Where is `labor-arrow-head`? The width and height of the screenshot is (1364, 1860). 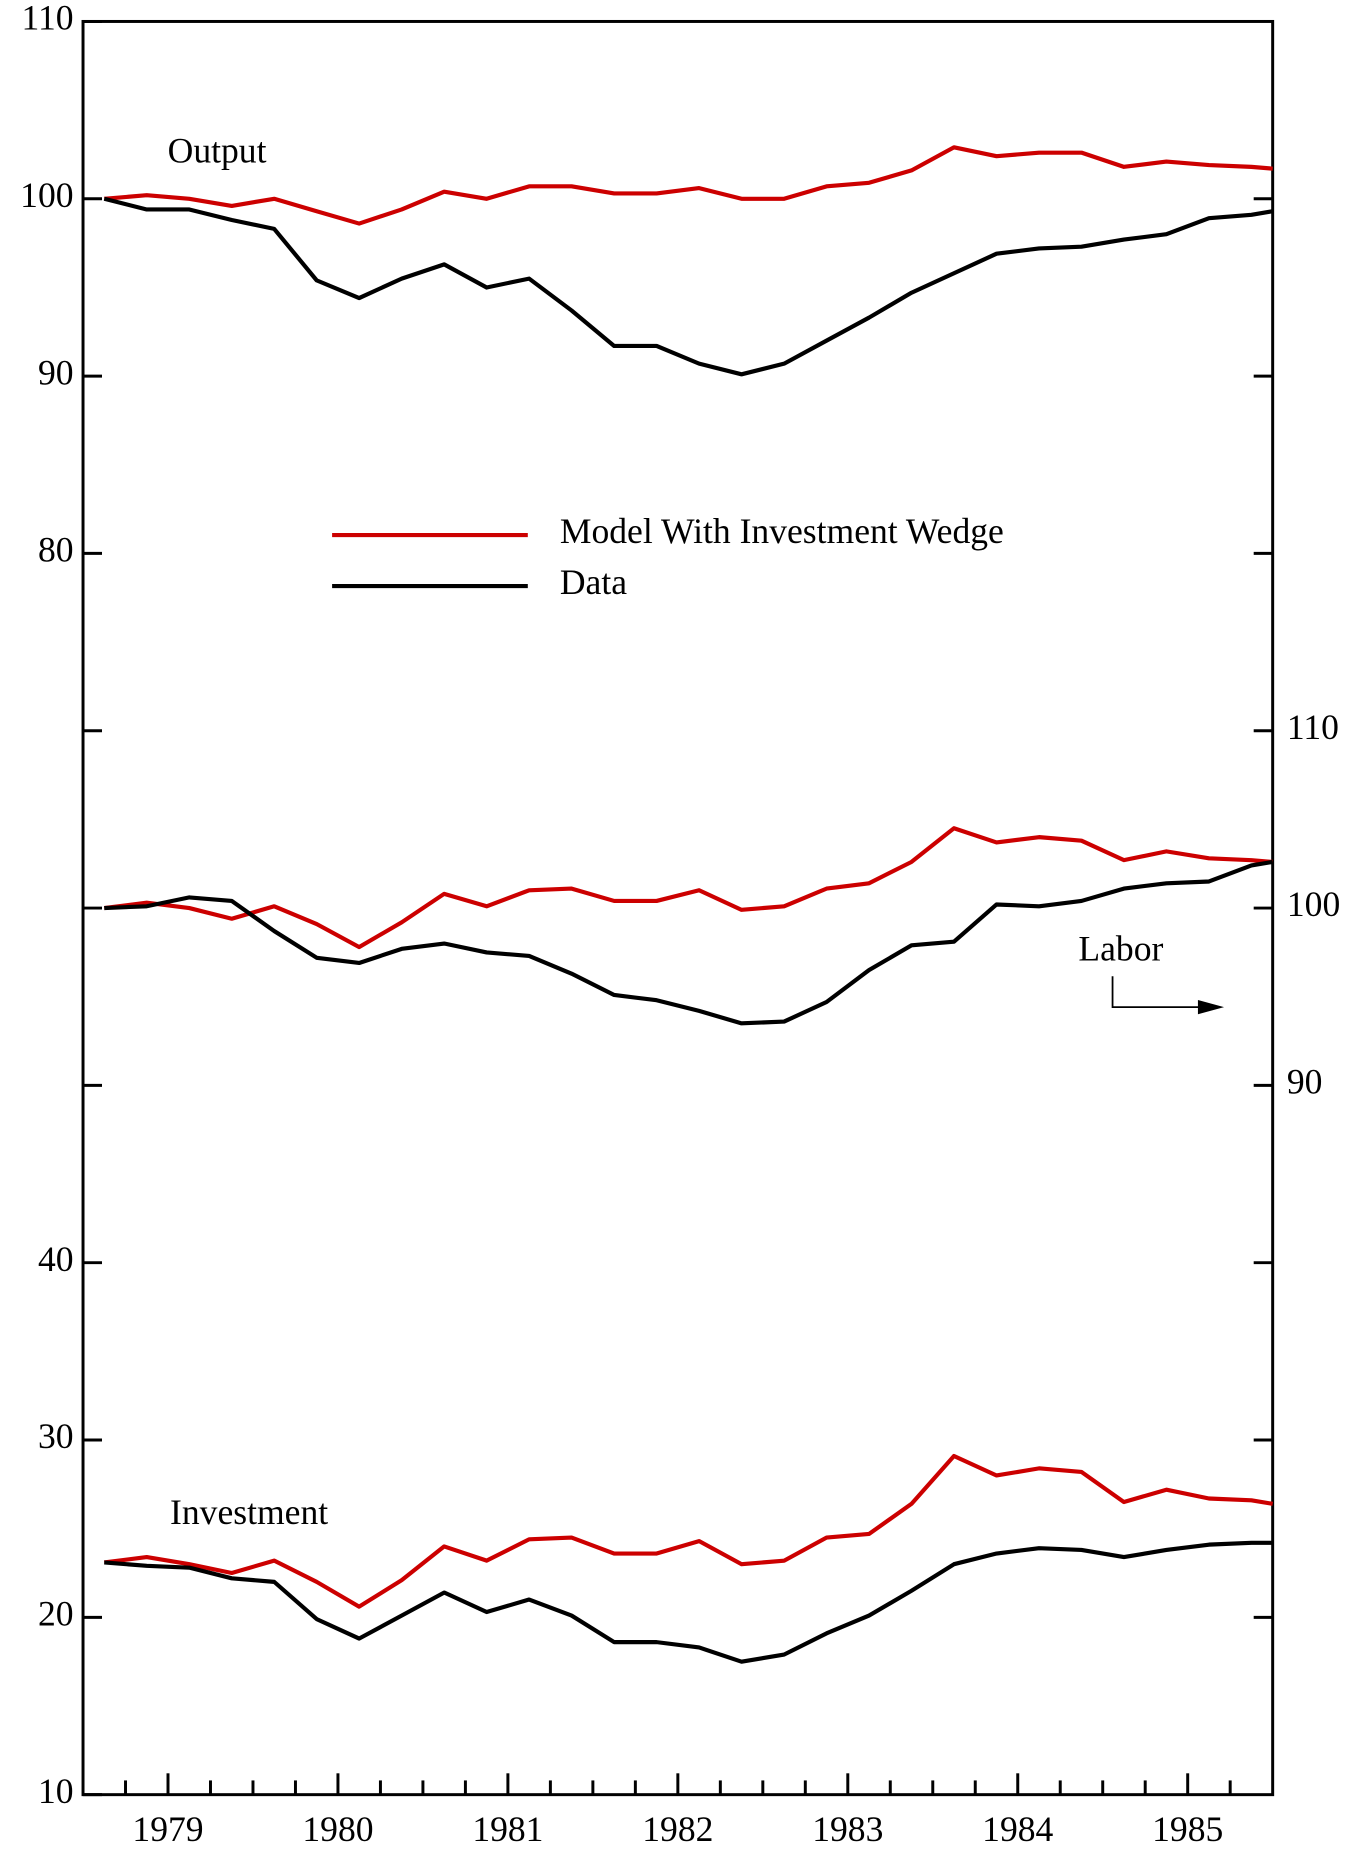
labor-arrow-head is located at coordinates (1211, 1007).